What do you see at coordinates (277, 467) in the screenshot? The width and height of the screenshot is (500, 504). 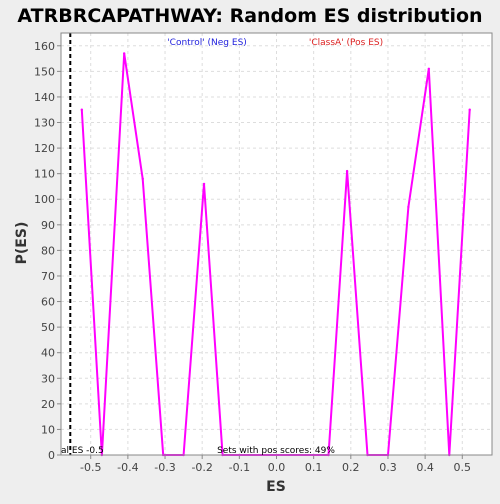 I see `x-tick-label: 0.0` at bounding box center [277, 467].